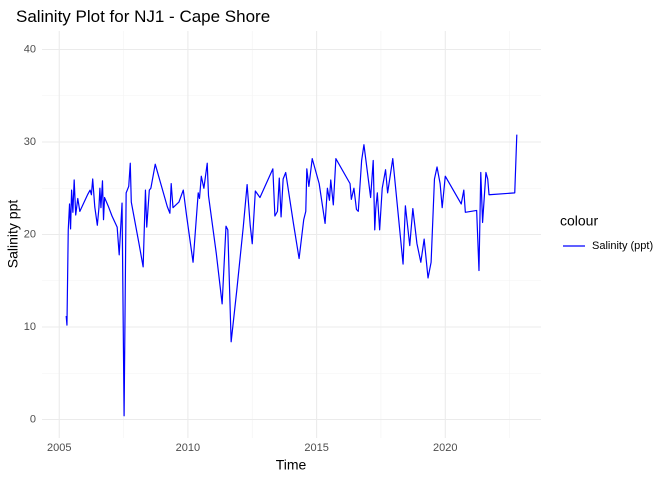 The image size is (672, 480). Describe the element at coordinates (579, 221) in the screenshot. I see `legend-title: colour` at that location.